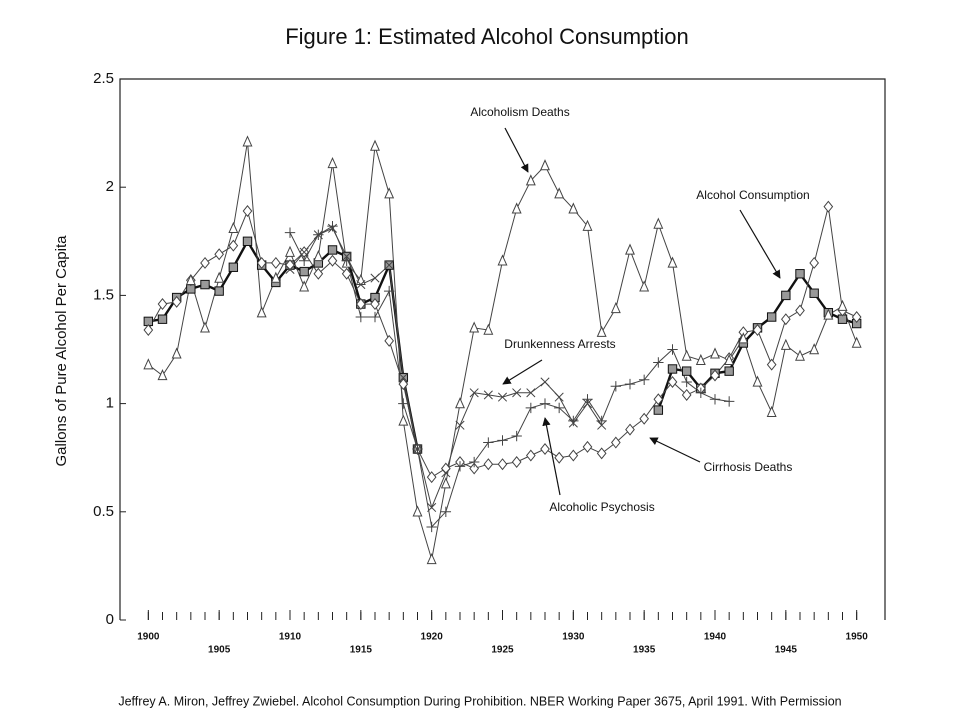 Image resolution: width=960 pixels, height=720 pixels. I want to click on y-tick-label: 2, so click(110, 186).